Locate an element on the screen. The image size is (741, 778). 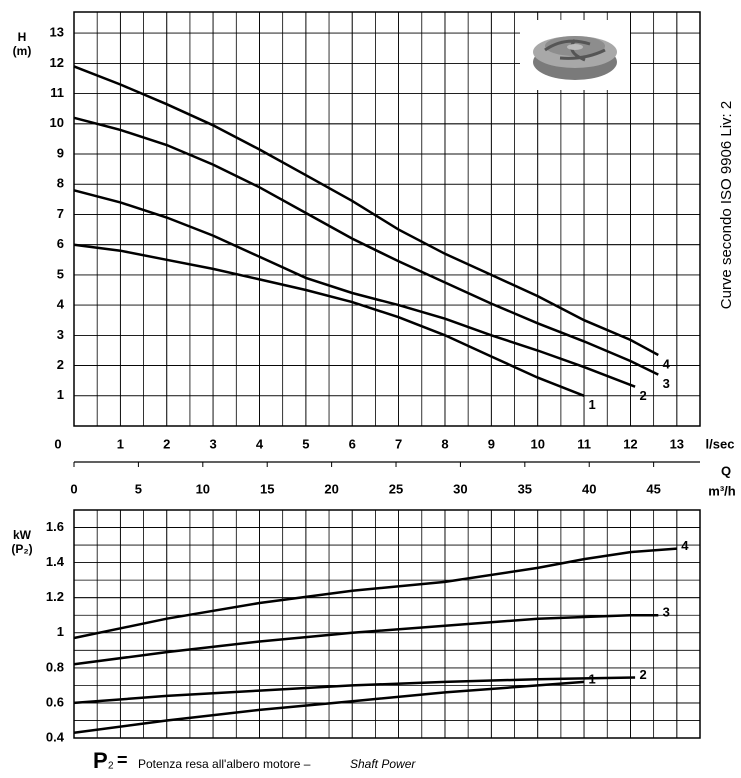
y-tick-label: 0.8 is located at coordinates (55, 666).